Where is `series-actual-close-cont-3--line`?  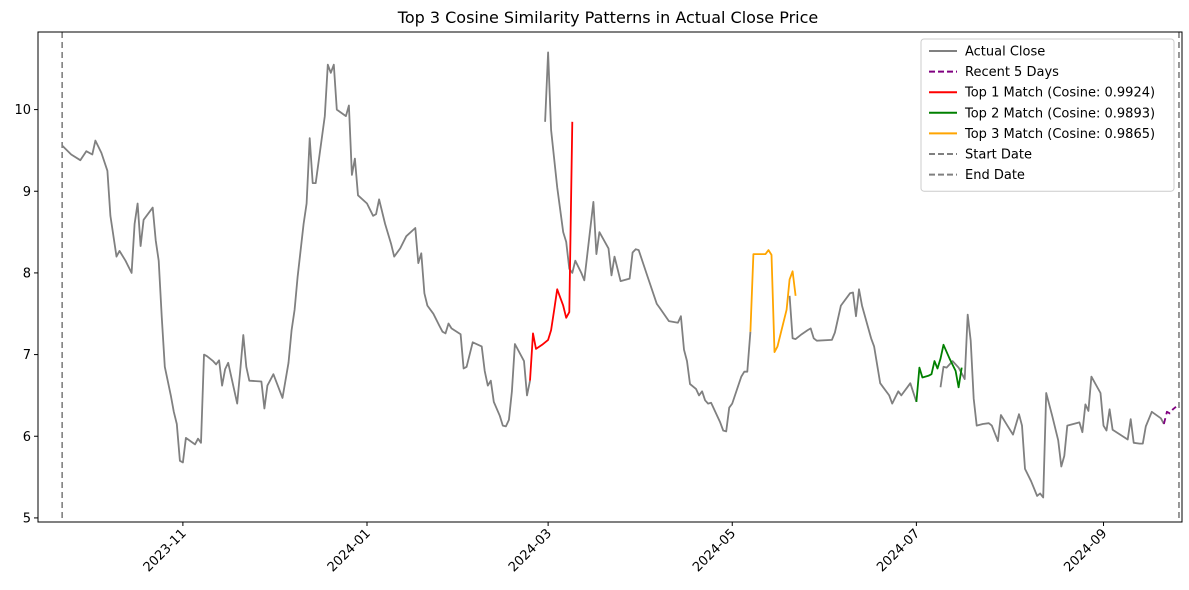
series-actual-close-cont-3--line is located at coordinates (1052, 406).